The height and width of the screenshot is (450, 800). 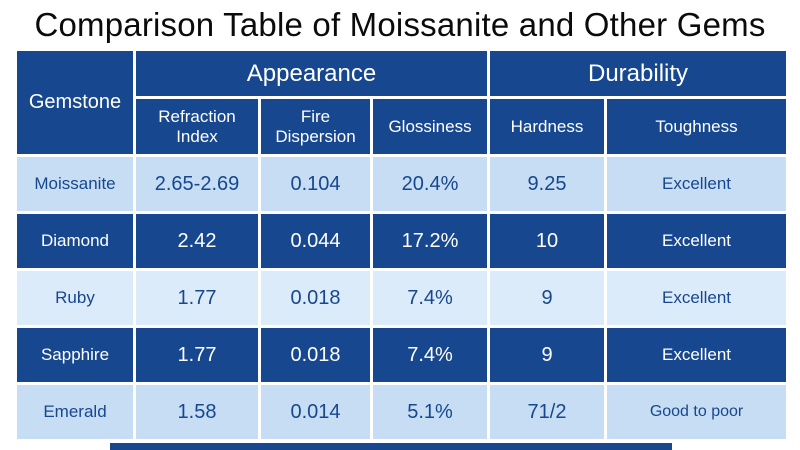 What do you see at coordinates (75, 355) in the screenshot?
I see `gemstone-name: Sapphire` at bounding box center [75, 355].